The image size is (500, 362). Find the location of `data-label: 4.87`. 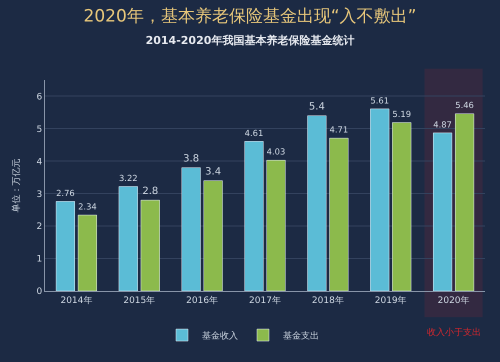

data-label: 4.87 is located at coordinates (442, 124).